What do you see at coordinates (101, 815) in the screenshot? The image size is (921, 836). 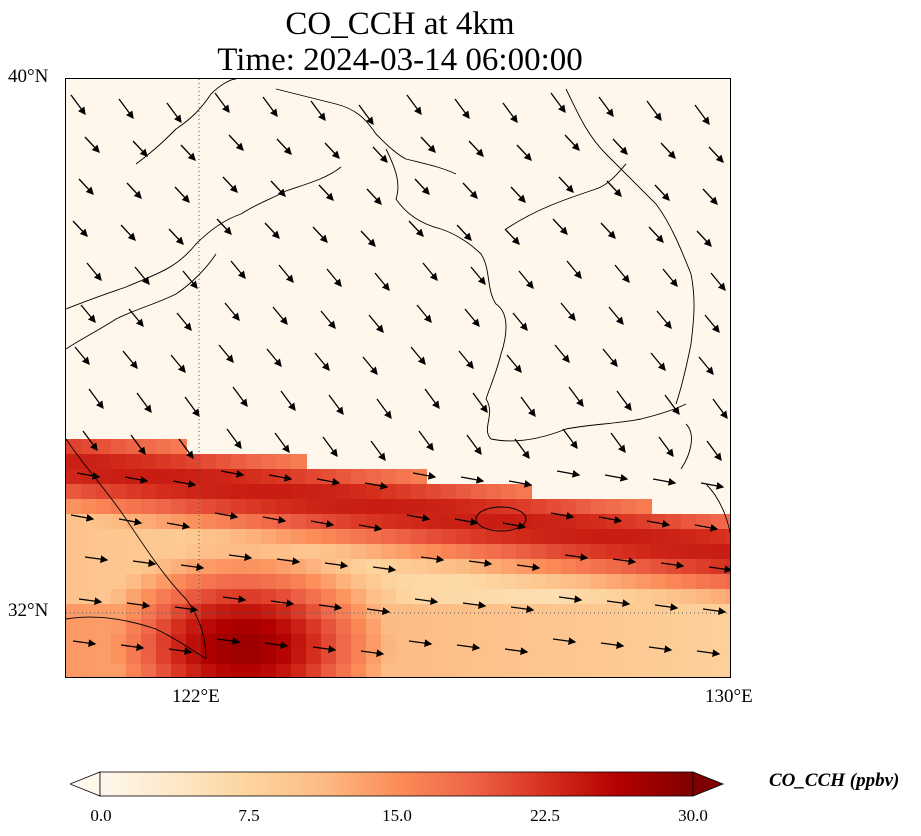 I see `colorbar-tick-0: 0.0` at bounding box center [101, 815].